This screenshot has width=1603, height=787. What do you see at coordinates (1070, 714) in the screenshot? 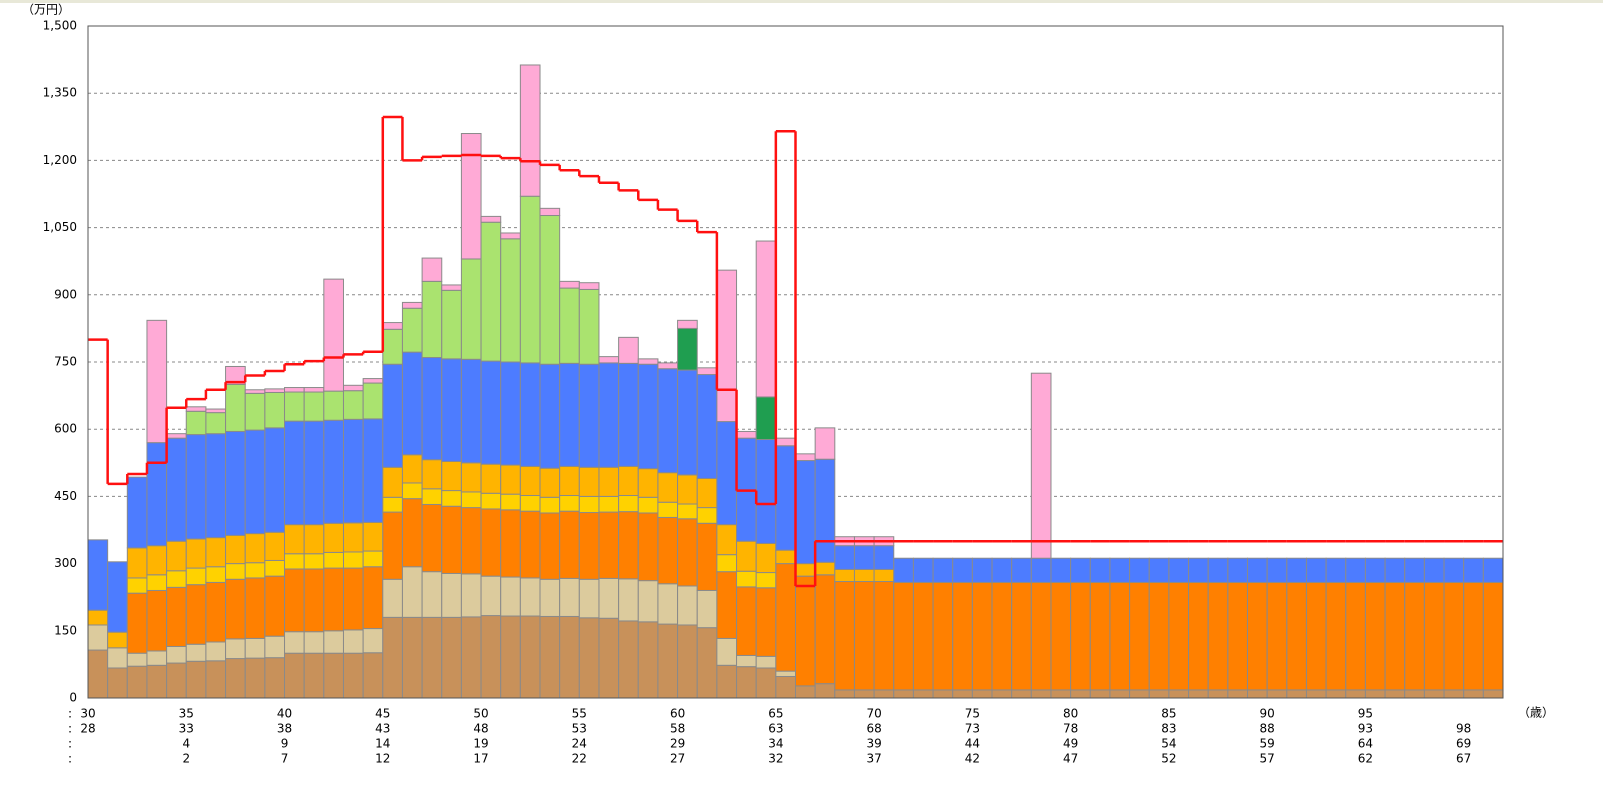
I see `x-tick-label: 80` at bounding box center [1070, 714].